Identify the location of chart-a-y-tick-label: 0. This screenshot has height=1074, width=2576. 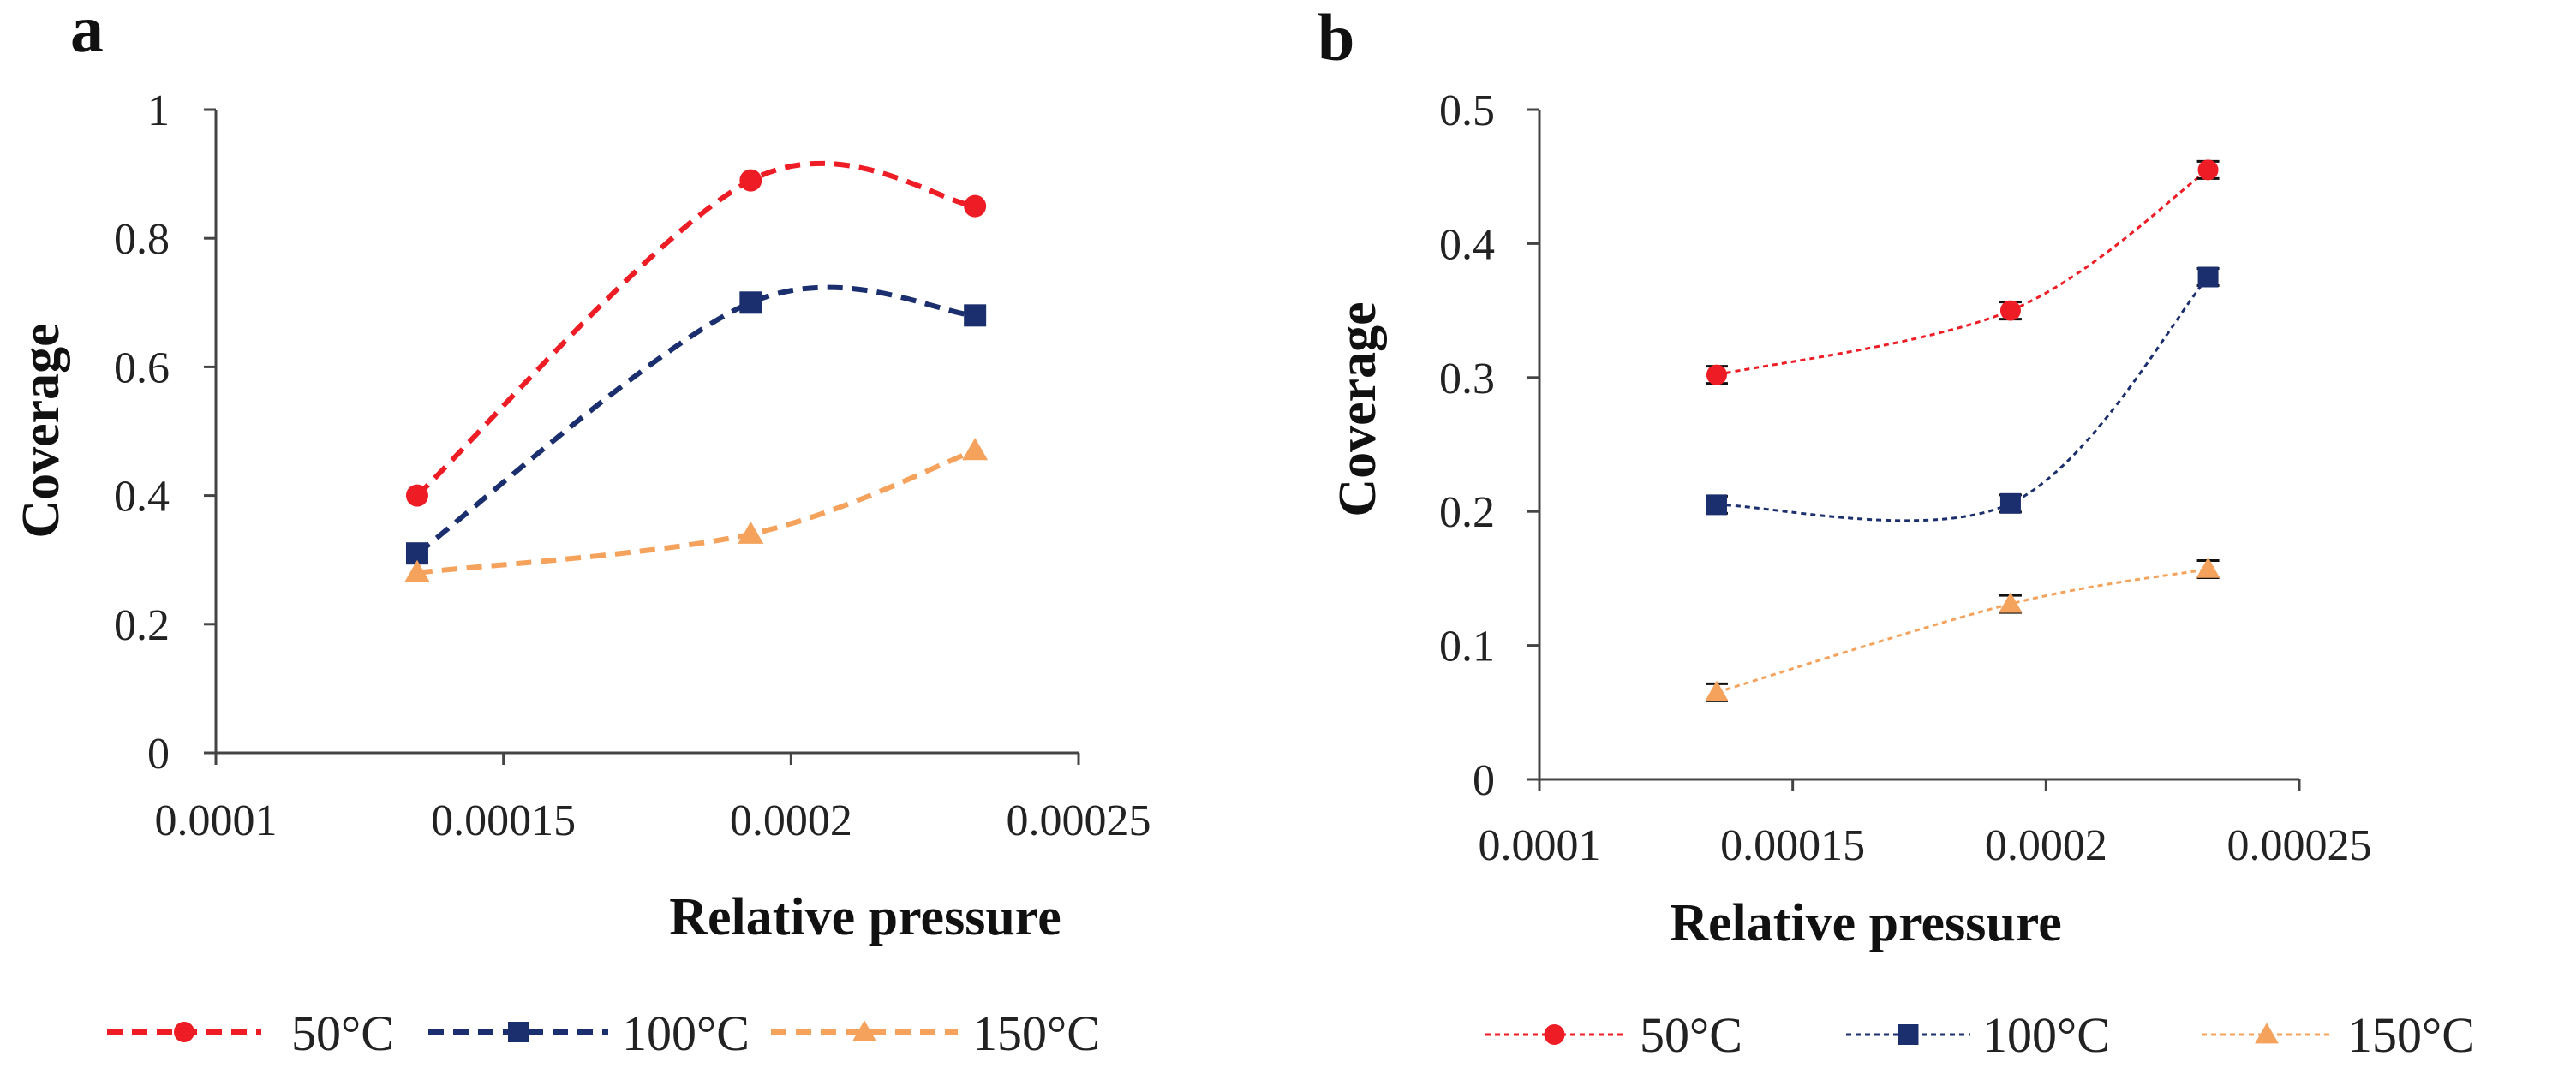
(158, 754).